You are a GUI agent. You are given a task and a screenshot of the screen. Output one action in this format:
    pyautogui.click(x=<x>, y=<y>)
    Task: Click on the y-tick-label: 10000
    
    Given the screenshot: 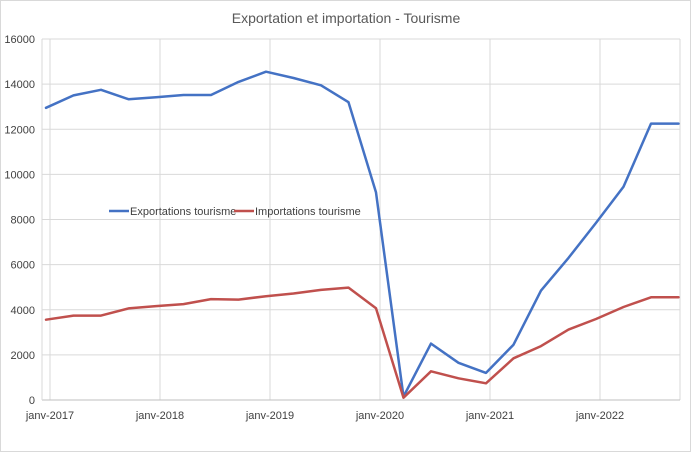 What is the action you would take?
    pyautogui.click(x=19, y=175)
    